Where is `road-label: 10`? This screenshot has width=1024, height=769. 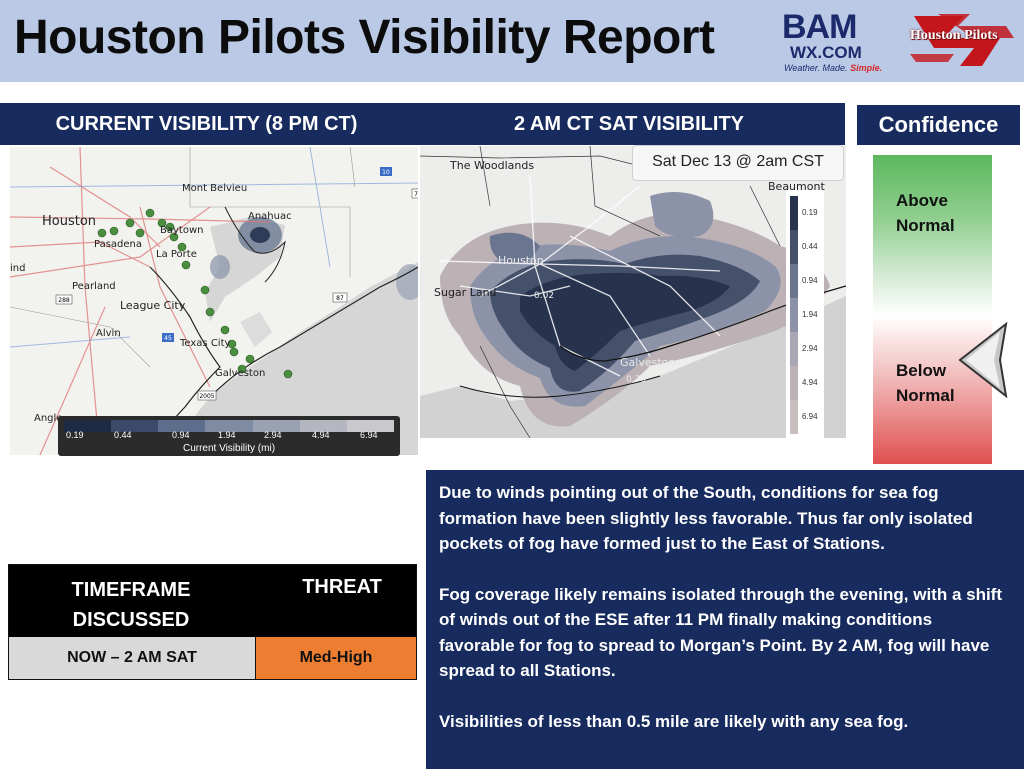
road-label: 10 is located at coordinates (386, 172).